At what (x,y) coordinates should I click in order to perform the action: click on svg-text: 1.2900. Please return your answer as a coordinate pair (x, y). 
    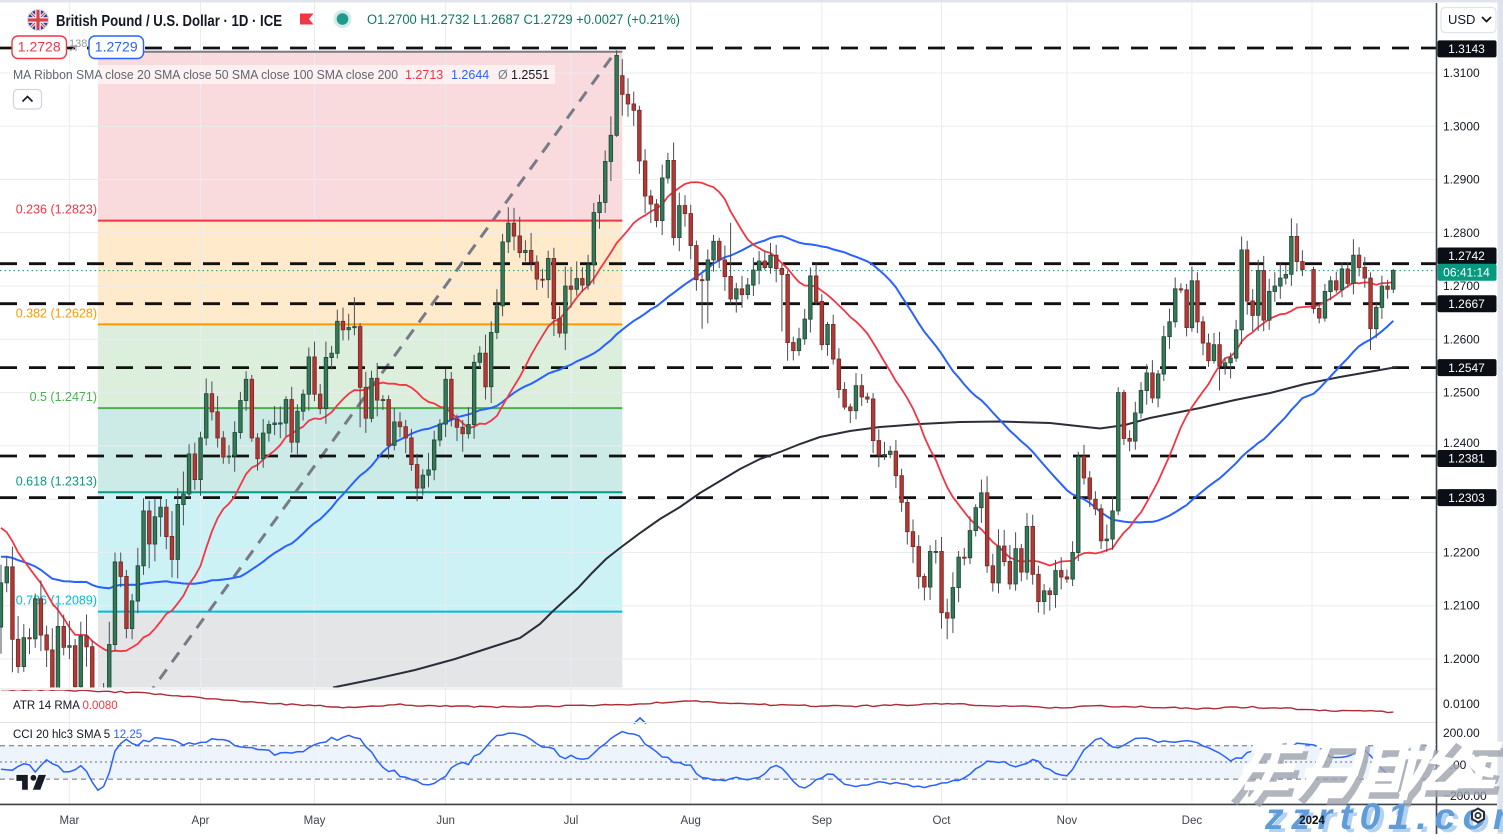
    Looking at the image, I should click on (1461, 180).